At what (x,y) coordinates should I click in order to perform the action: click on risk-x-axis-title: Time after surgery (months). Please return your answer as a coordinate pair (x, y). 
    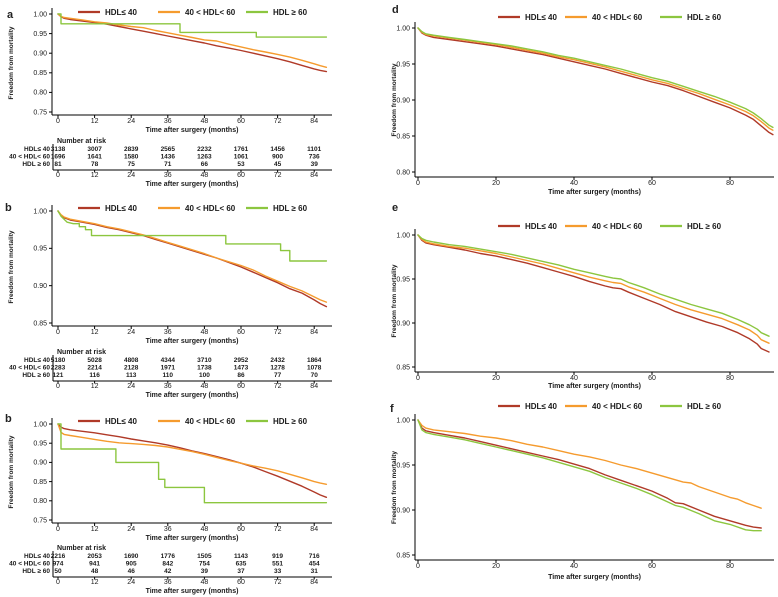
    Looking at the image, I should click on (192, 591).